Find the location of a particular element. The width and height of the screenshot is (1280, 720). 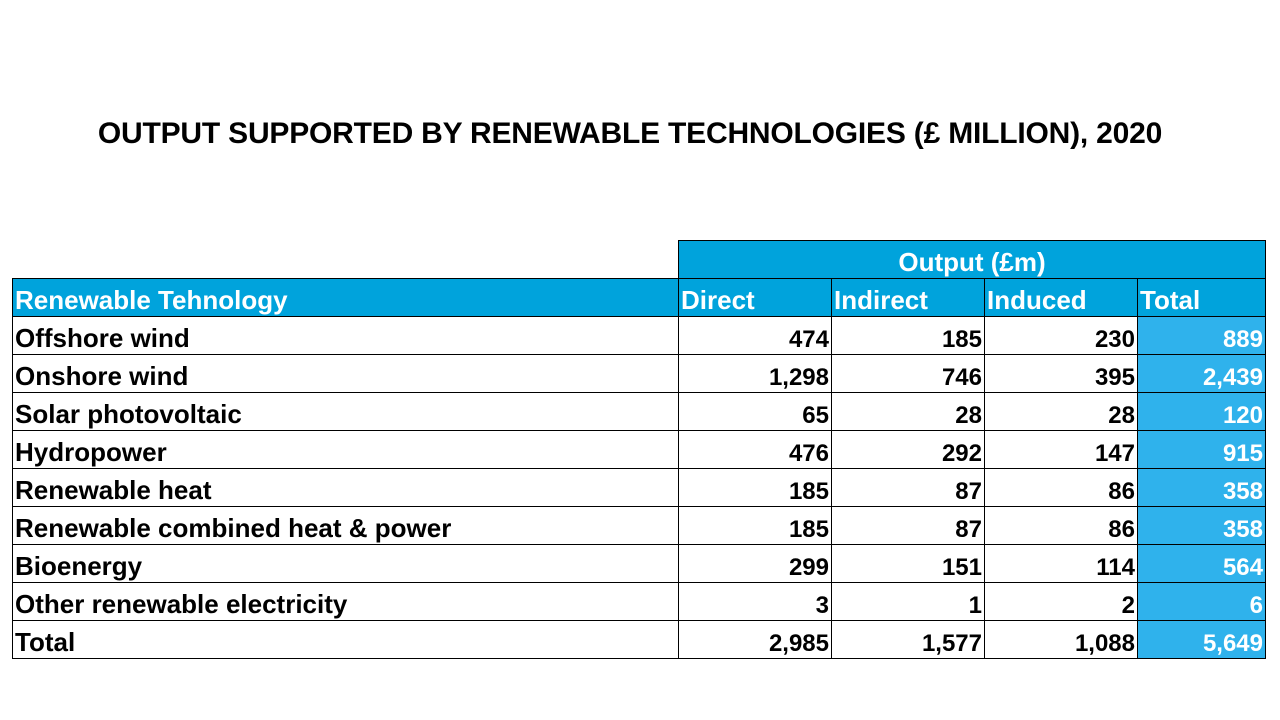

direct-cell: 1,298 is located at coordinates (755, 373).